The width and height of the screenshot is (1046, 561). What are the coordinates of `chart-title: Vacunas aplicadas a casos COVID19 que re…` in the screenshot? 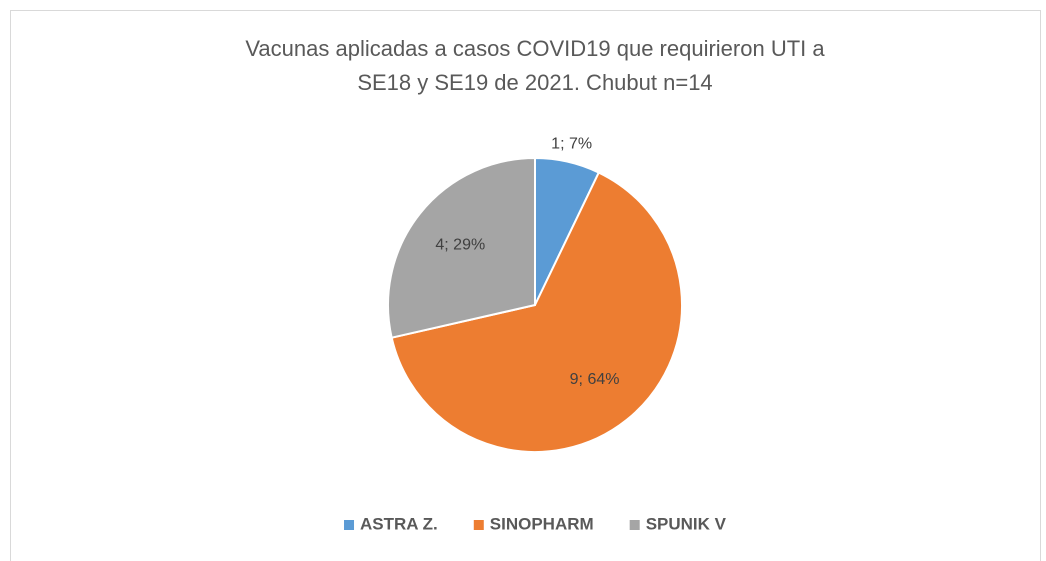 It's located at (535, 48).